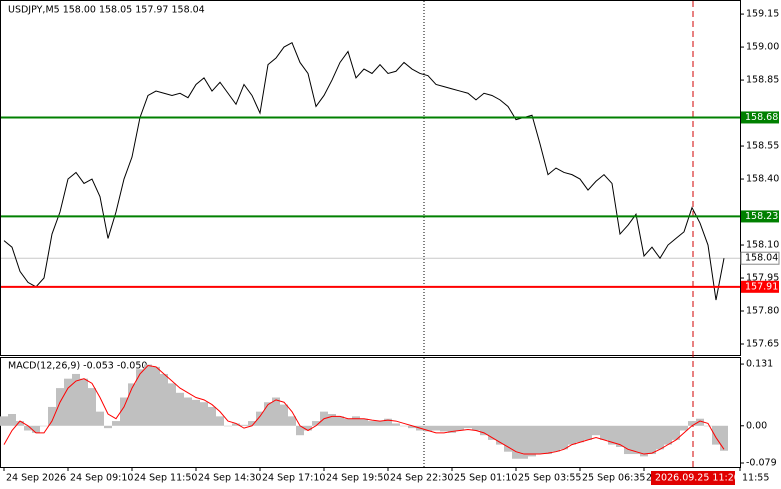  What do you see at coordinates (762, 80) in the screenshot?
I see `y-tick-label: 158.85` at bounding box center [762, 80].